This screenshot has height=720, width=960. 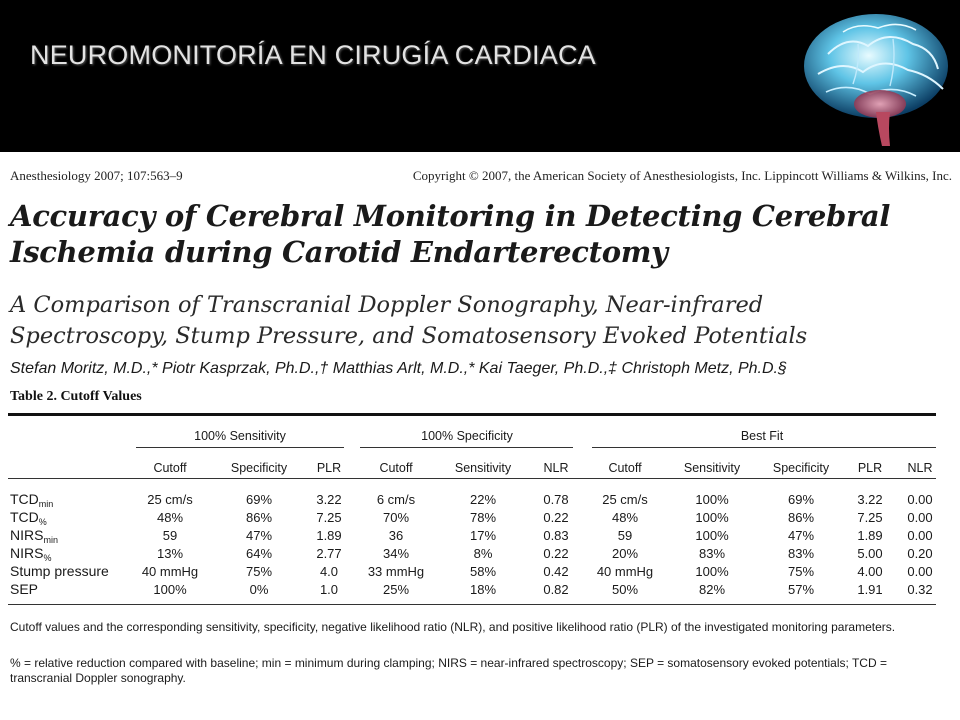 What do you see at coordinates (483, 571) in the screenshot?
I see `table-cell: 58%` at bounding box center [483, 571].